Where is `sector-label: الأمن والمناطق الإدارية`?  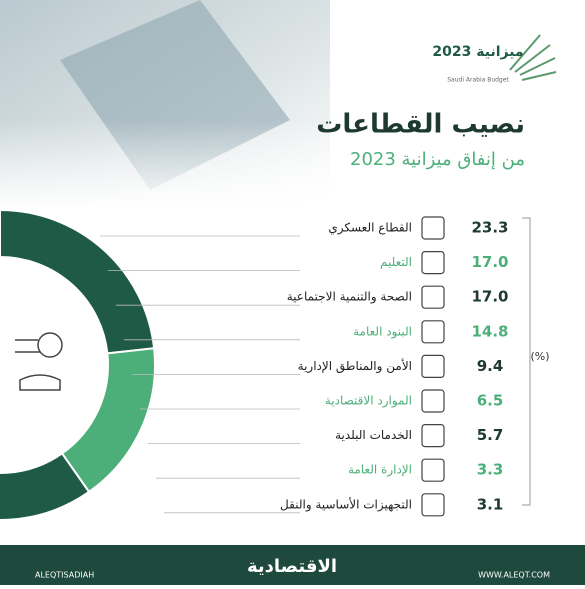 sector-label: الأمن والمناطق الإدارية is located at coordinates (355, 366).